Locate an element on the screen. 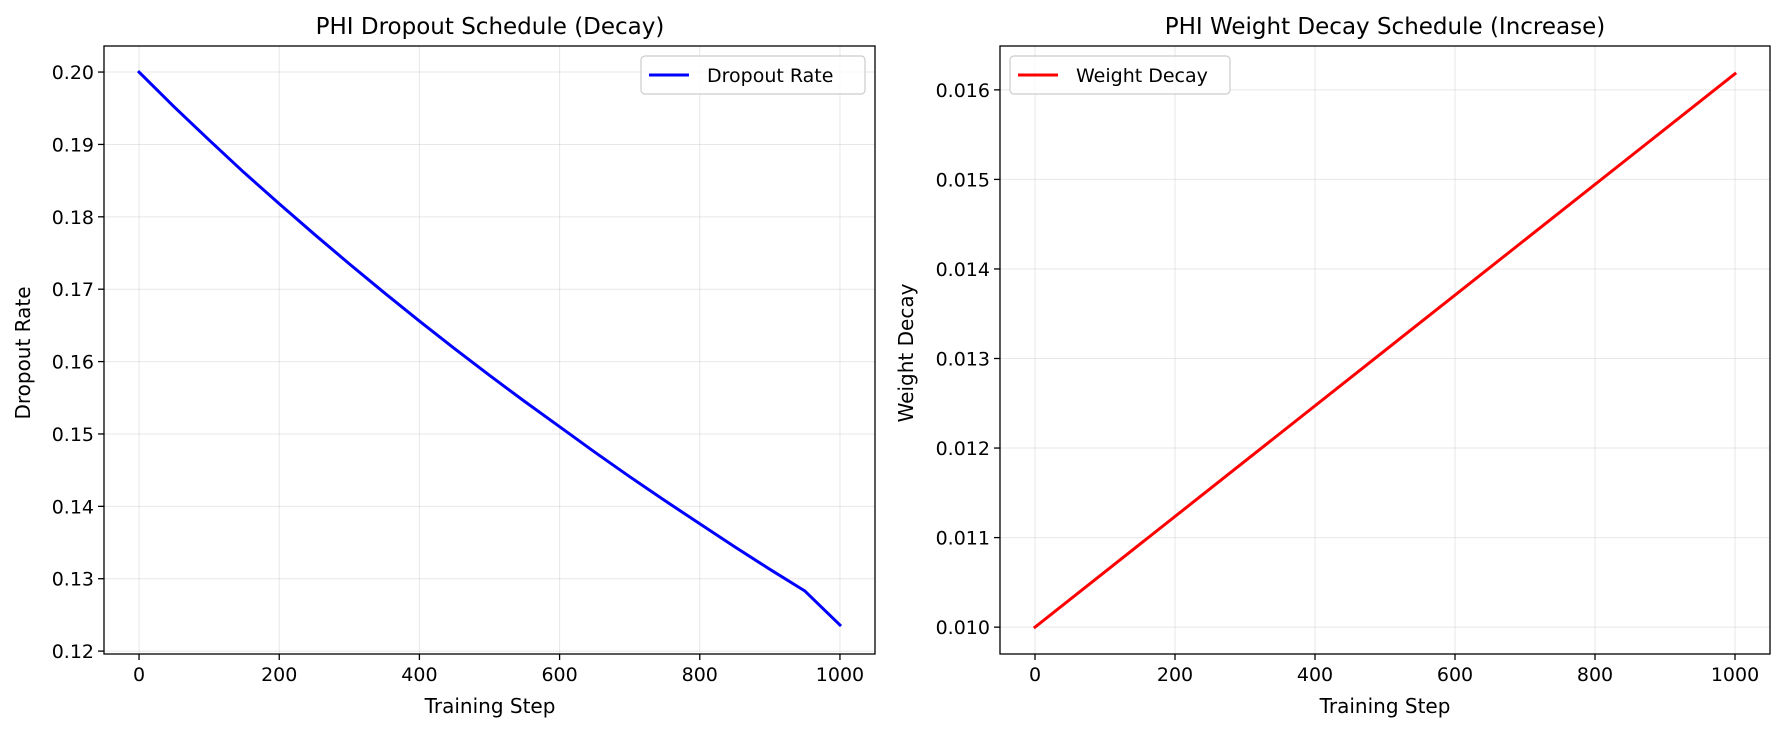  weight-decay-x-axis-label: Training Step is located at coordinates (1385, 706).